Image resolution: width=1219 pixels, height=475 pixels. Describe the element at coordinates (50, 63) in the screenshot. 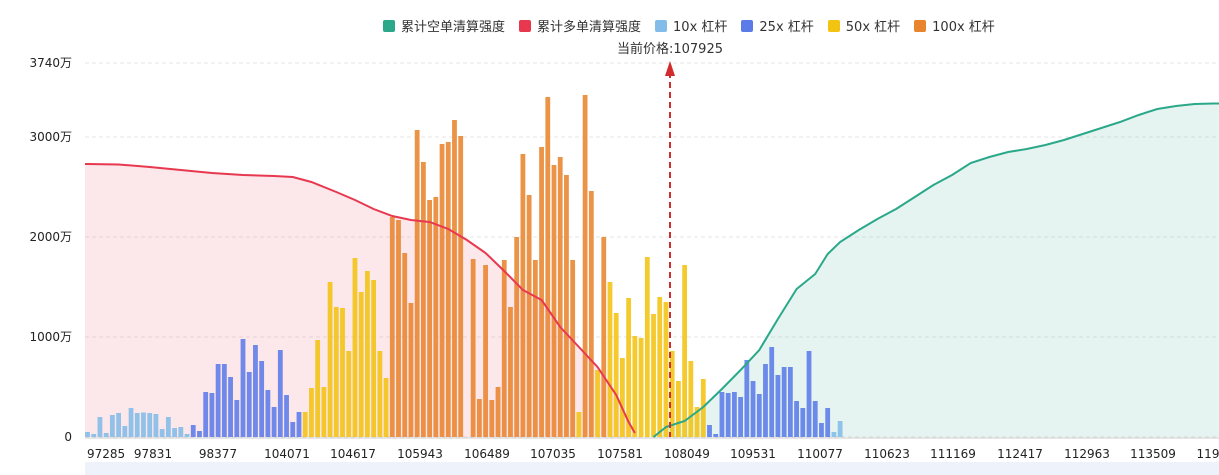

I see `y-tick-label: 3740万` at that location.